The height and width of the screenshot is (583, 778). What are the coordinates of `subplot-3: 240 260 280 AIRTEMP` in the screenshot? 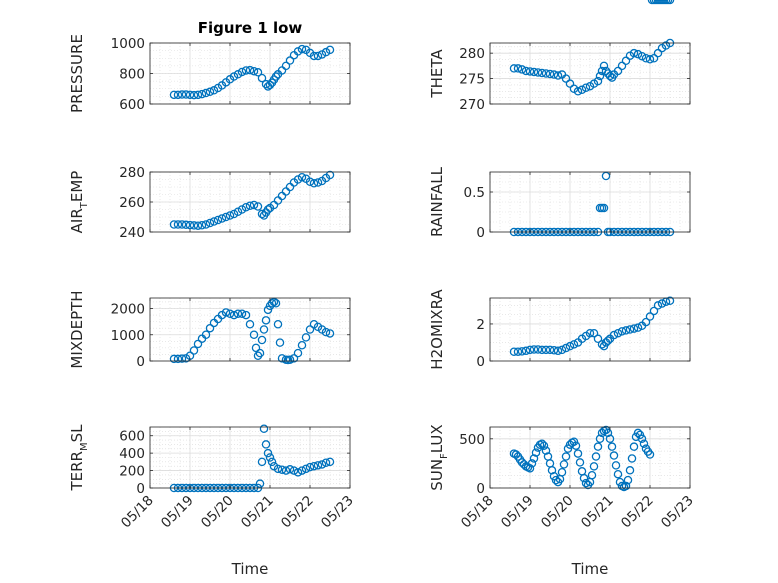 It's located at (209, 203).